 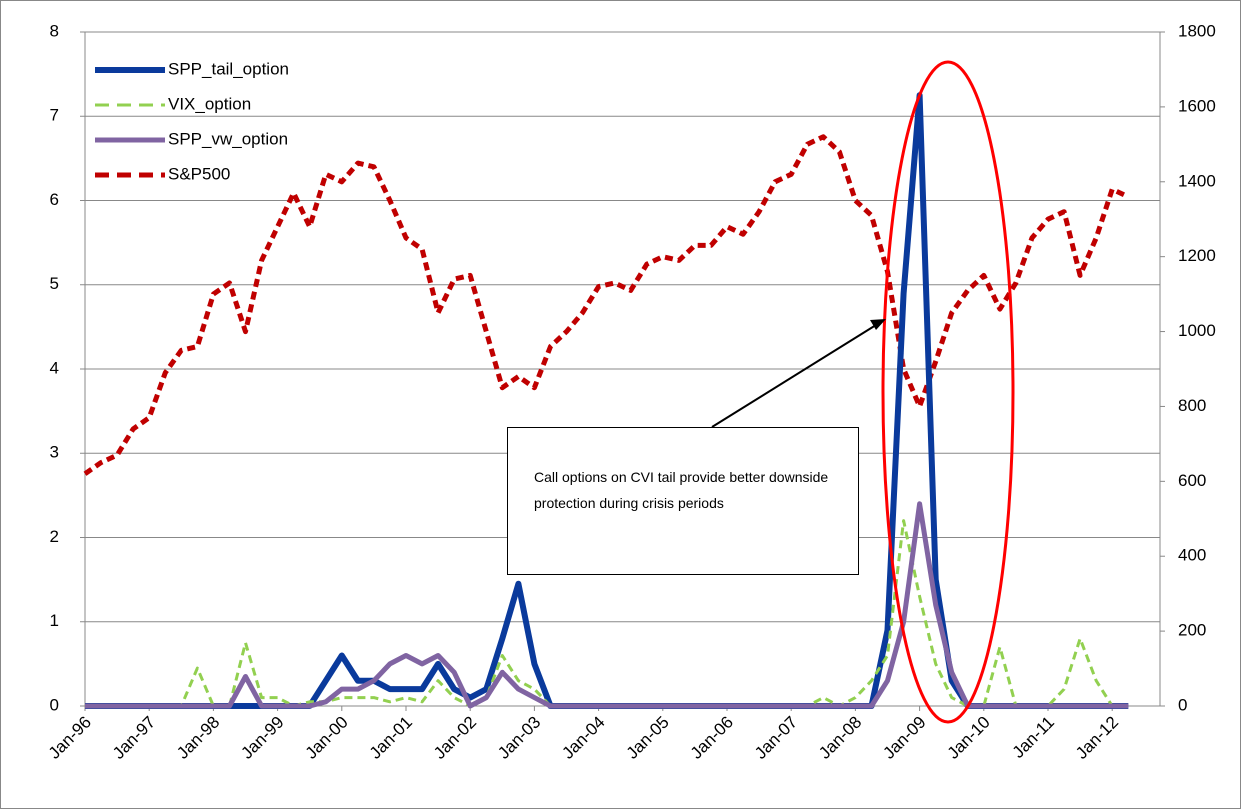 What do you see at coordinates (1192, 405) in the screenshot?
I see `y2-tick-label: 800` at bounding box center [1192, 405].